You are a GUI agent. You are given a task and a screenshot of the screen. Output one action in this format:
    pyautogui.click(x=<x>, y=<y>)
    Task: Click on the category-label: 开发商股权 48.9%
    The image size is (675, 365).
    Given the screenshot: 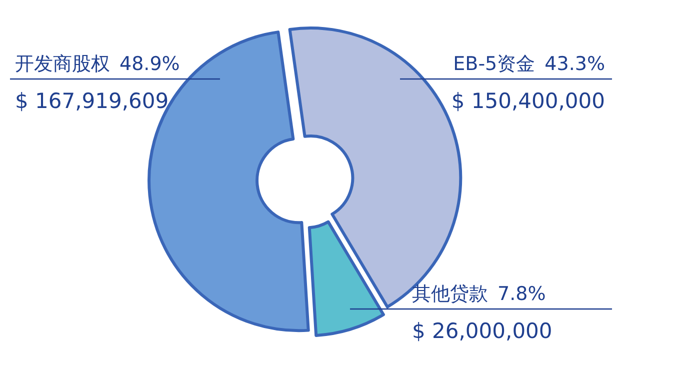 What is the action you would take?
    pyautogui.click(x=97, y=64)
    